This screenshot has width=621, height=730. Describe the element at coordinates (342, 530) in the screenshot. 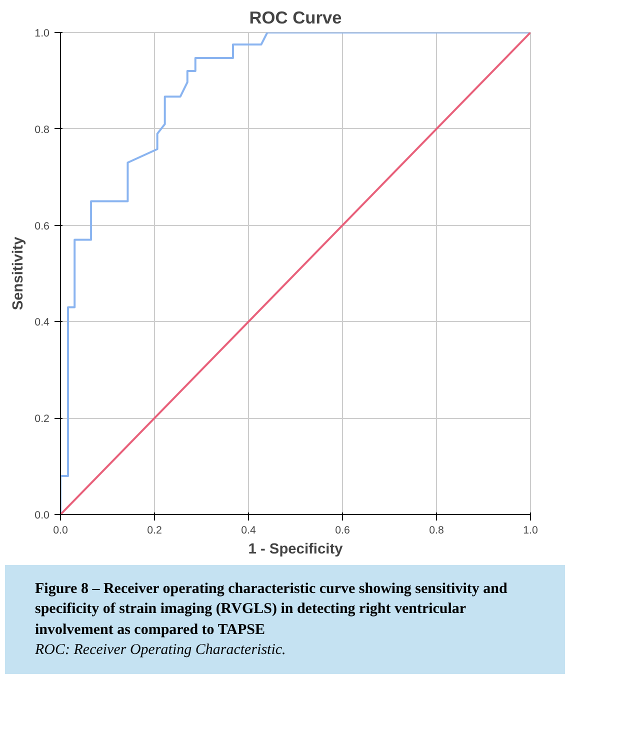

I see `x-tick-label: 0.6` at that location.